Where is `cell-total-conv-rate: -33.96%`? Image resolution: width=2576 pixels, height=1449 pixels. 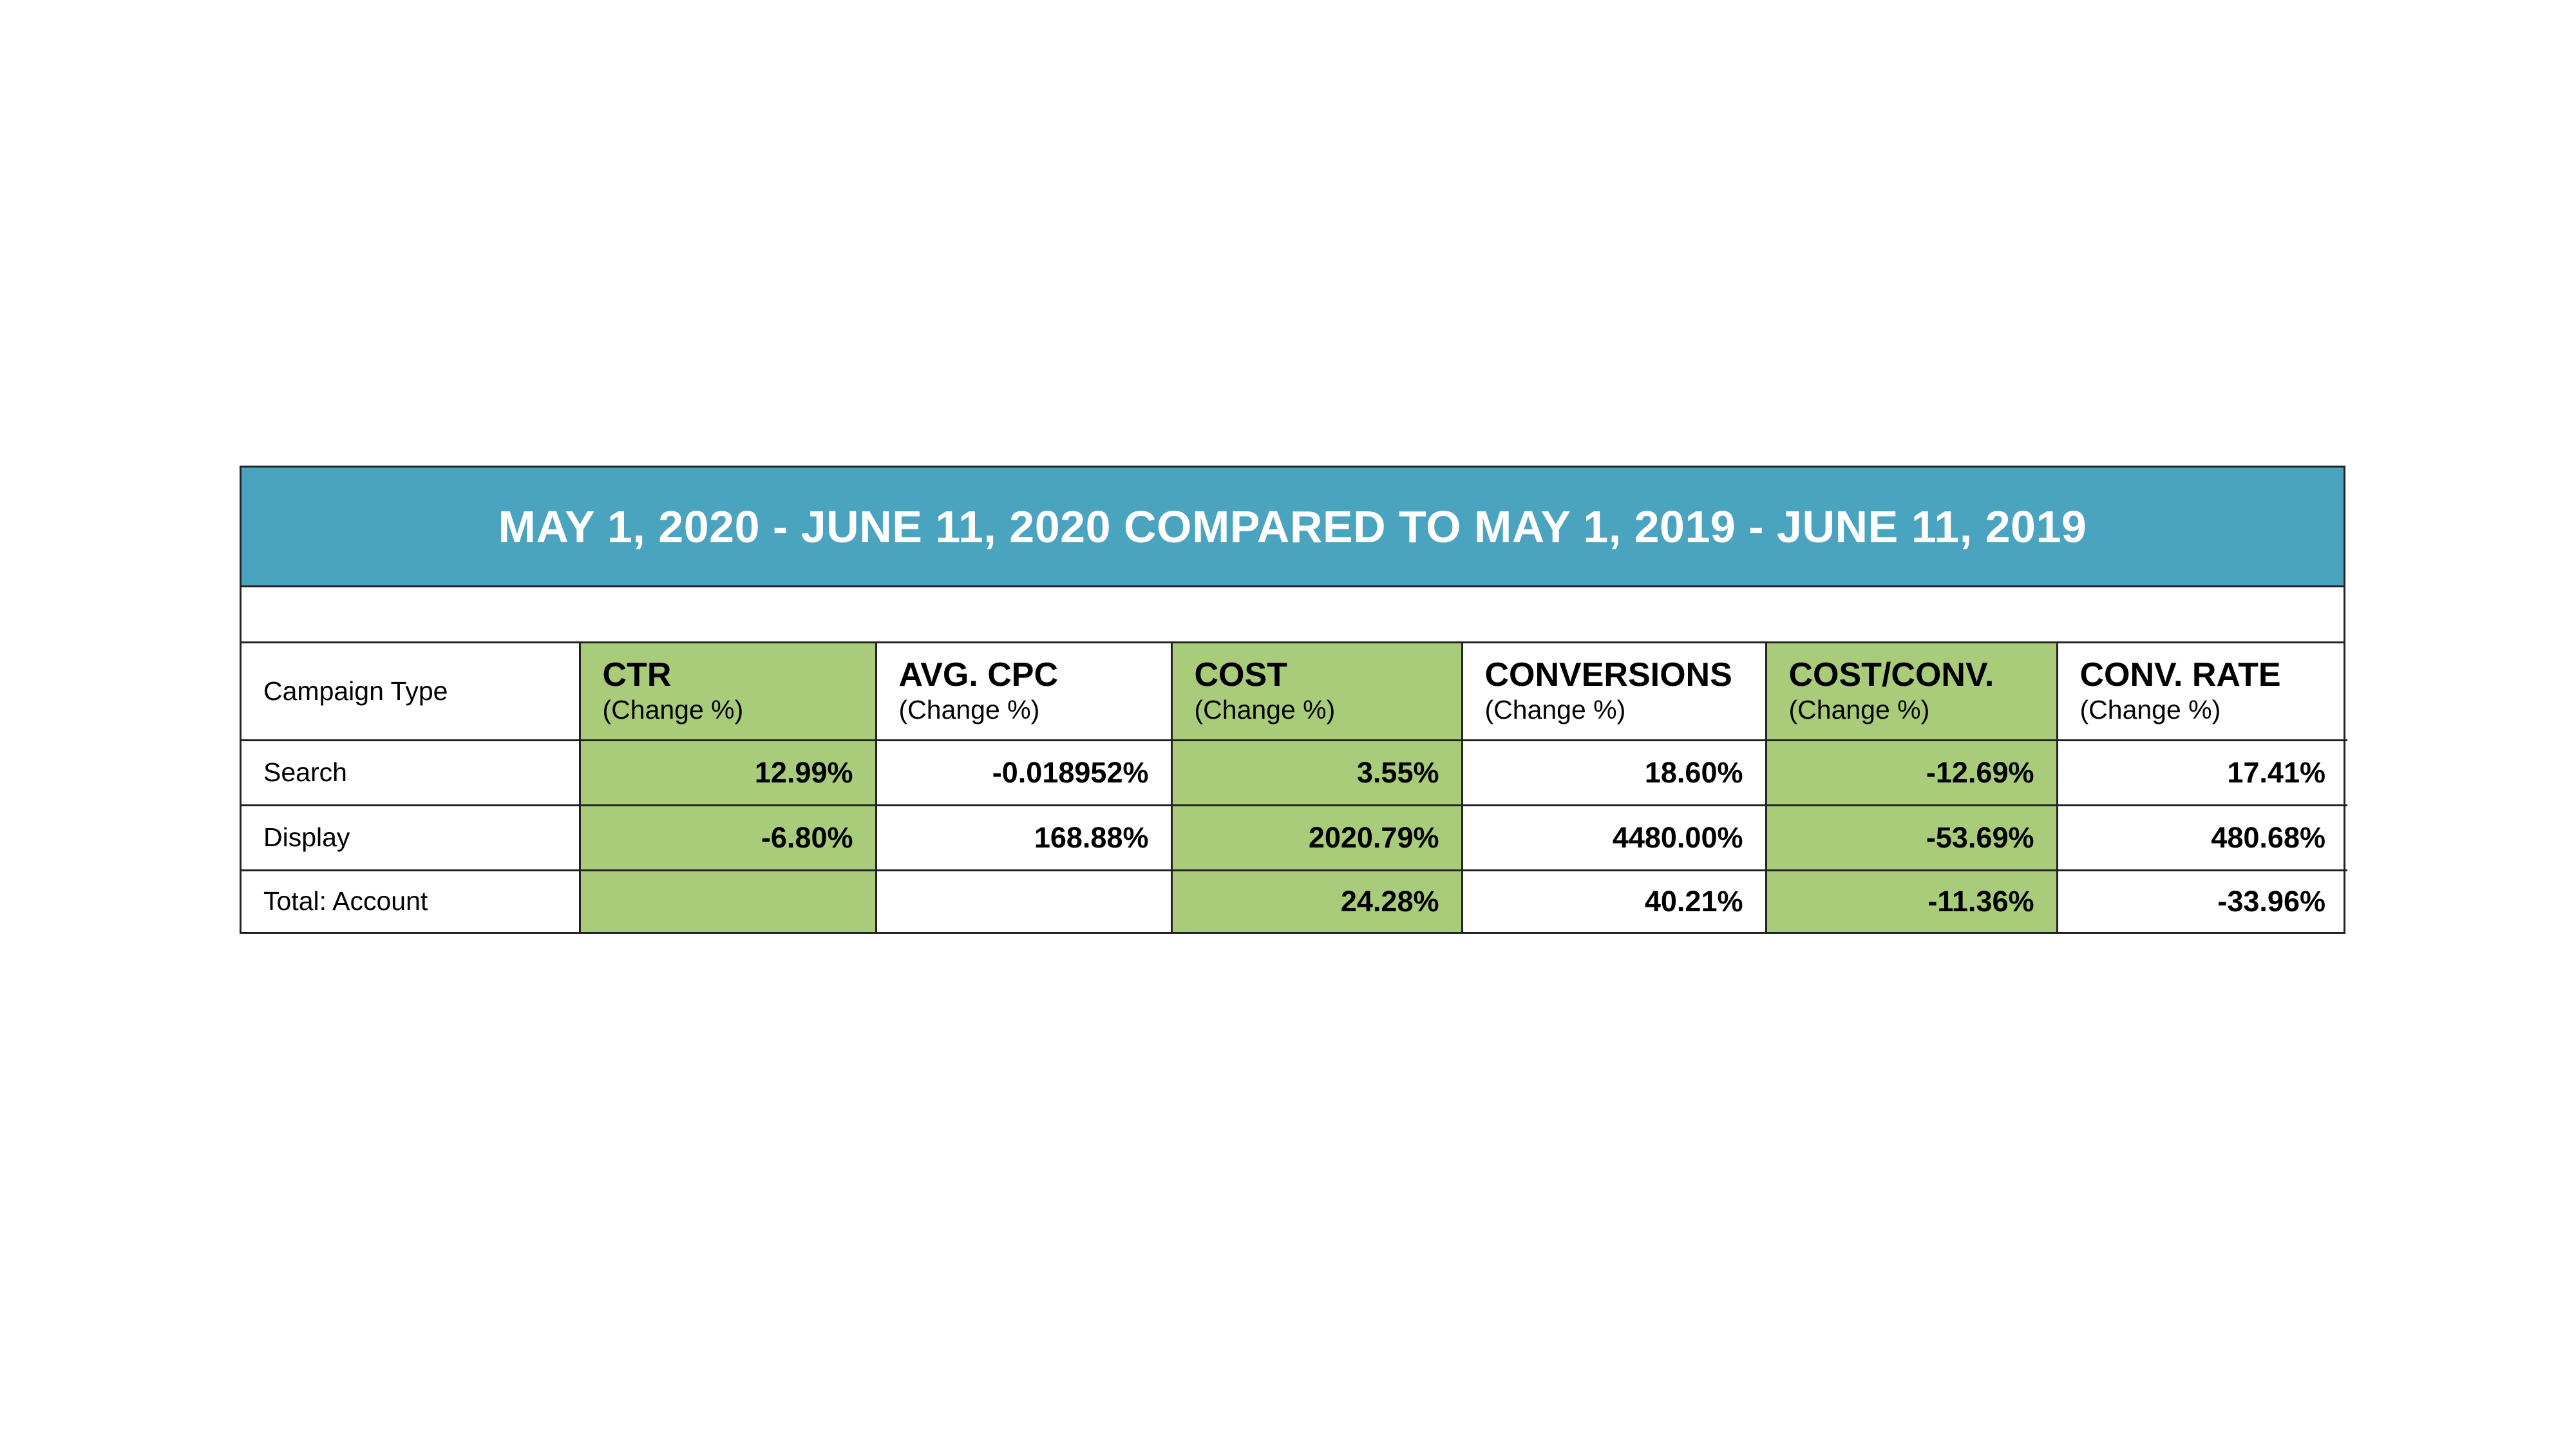
cell-total-conv-rate: -33.96% is located at coordinates (2201, 901).